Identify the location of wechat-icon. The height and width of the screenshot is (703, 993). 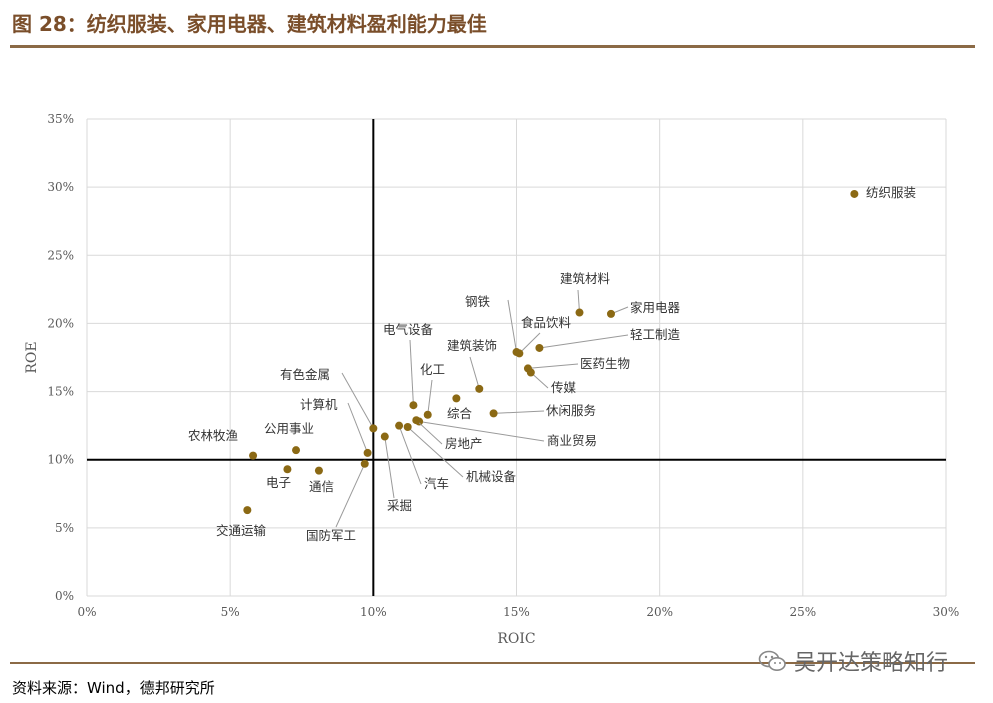
(772, 660).